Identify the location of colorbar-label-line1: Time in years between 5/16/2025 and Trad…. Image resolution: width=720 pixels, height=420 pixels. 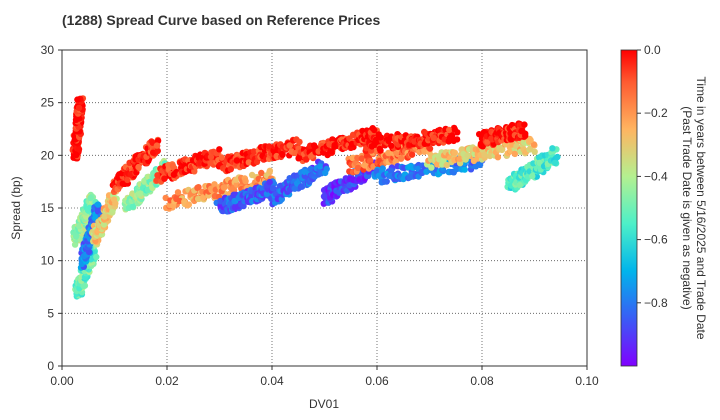
(701, 207).